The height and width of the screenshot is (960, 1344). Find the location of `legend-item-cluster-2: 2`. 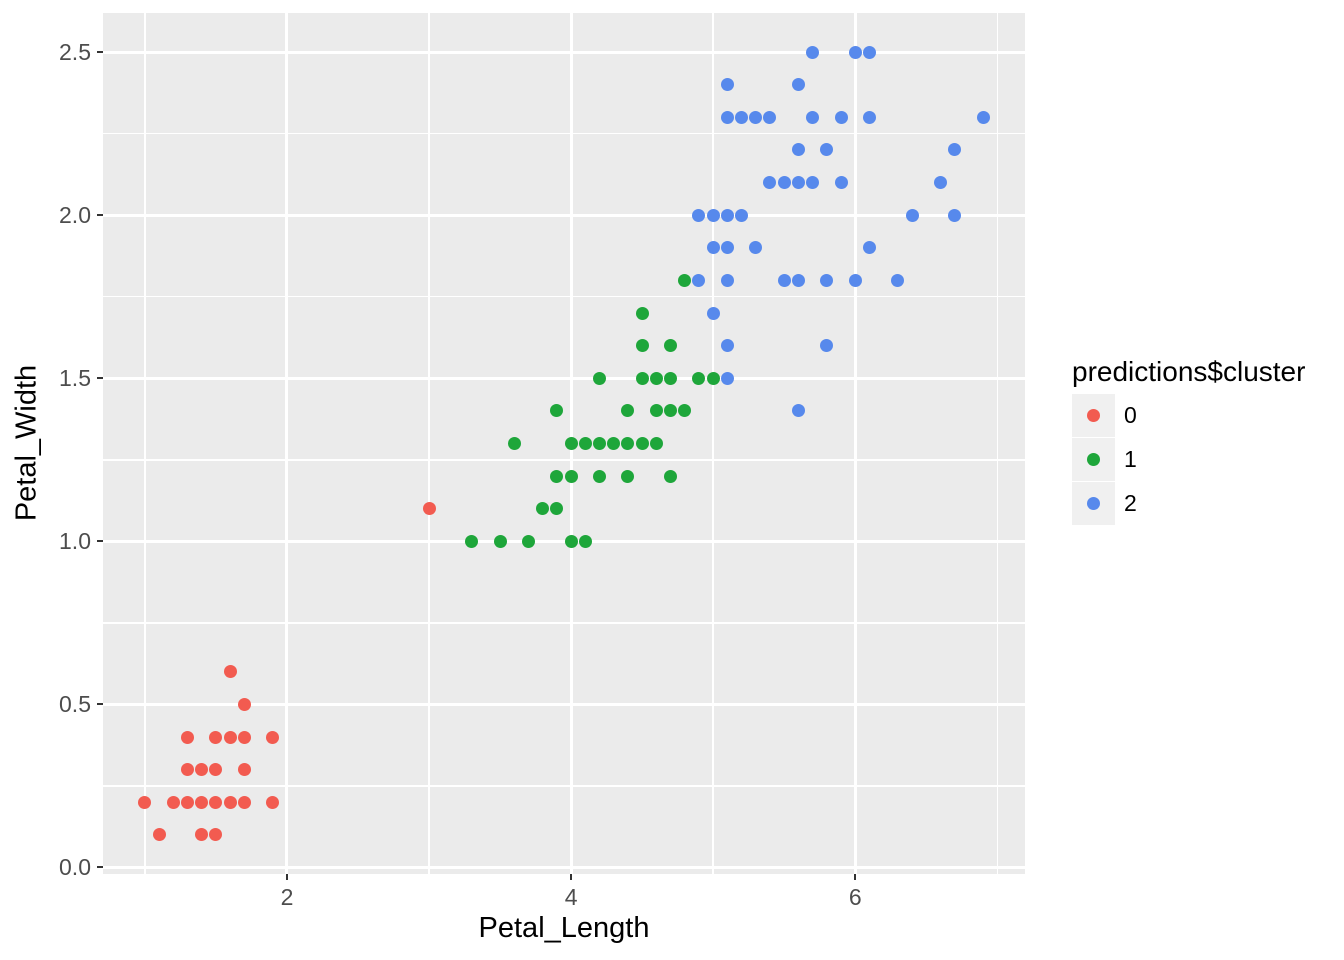

legend-item-cluster-2: 2 is located at coordinates (1188, 503).